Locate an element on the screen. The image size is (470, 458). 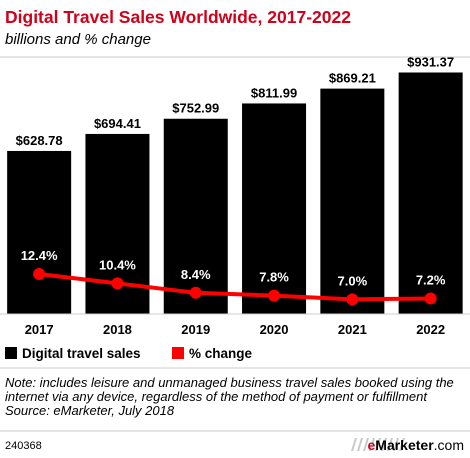
emarketer-logo: eMarketer.com is located at coordinates (415, 445).